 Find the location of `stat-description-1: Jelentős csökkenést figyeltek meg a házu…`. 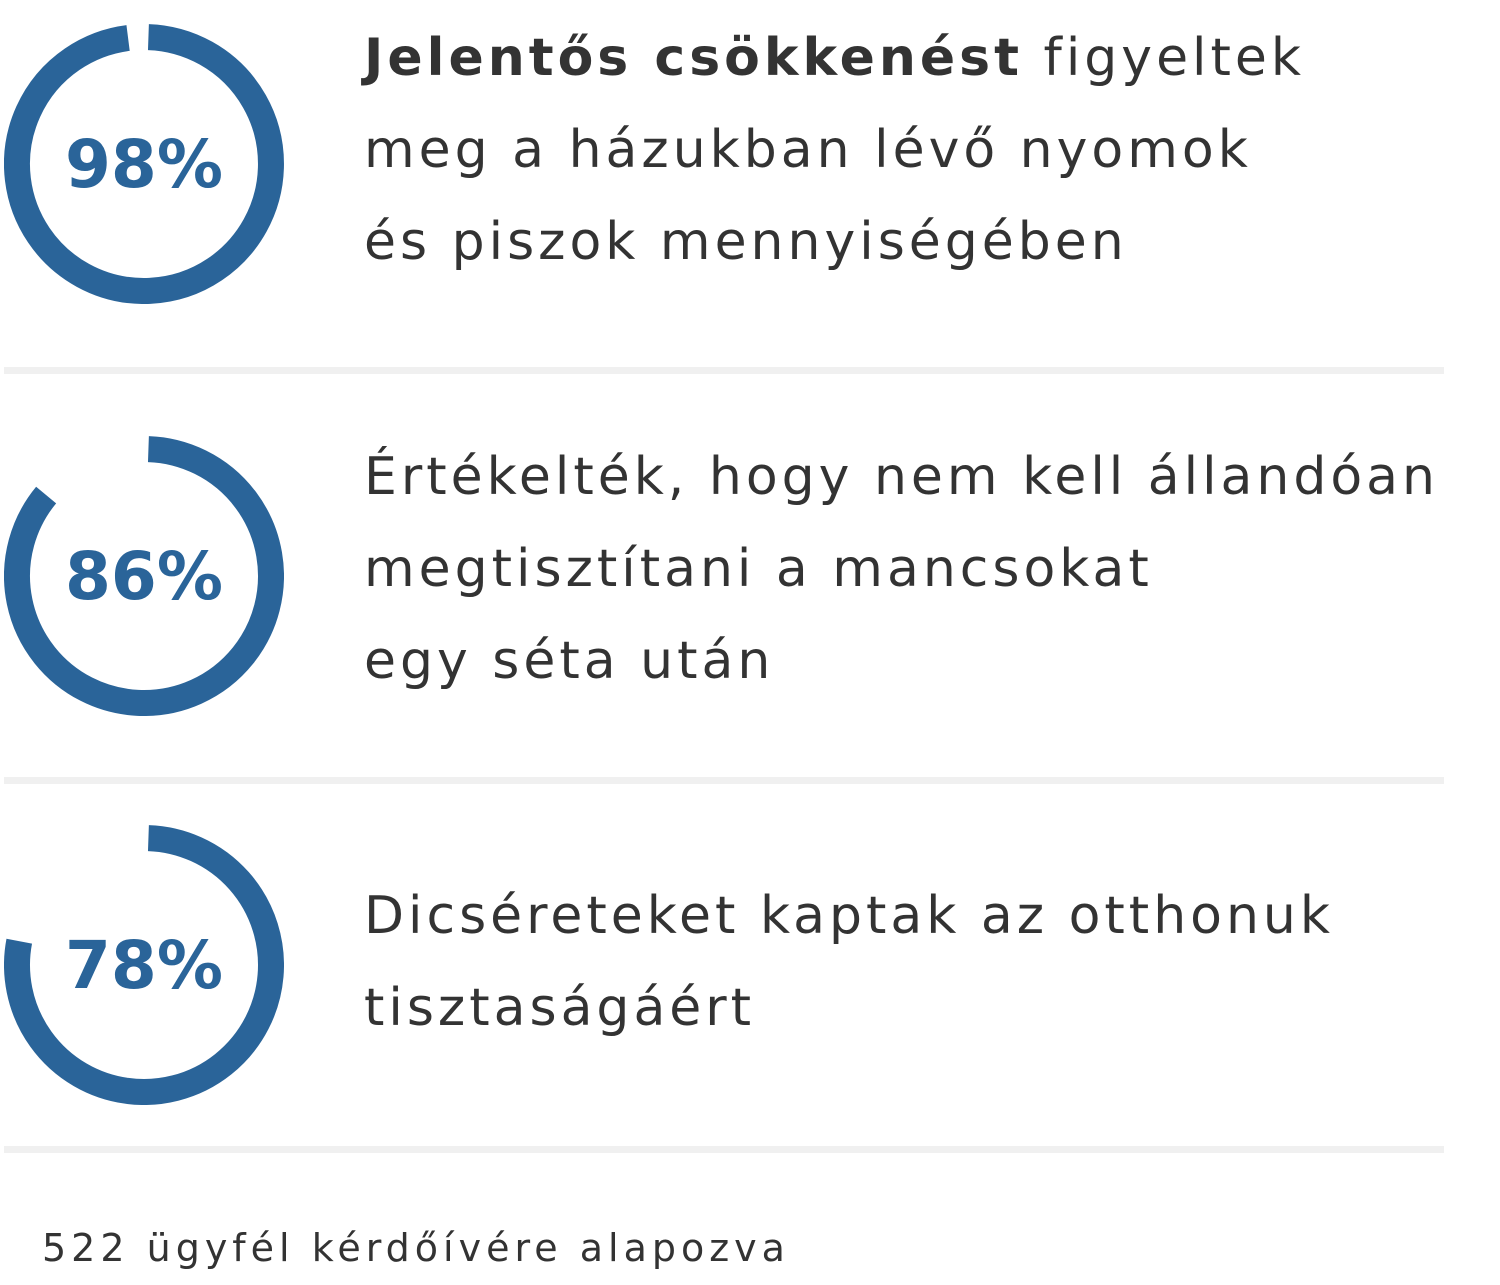

stat-description-1: Jelentős csökkenést figyeltek meg a házu… is located at coordinates (834, 150).